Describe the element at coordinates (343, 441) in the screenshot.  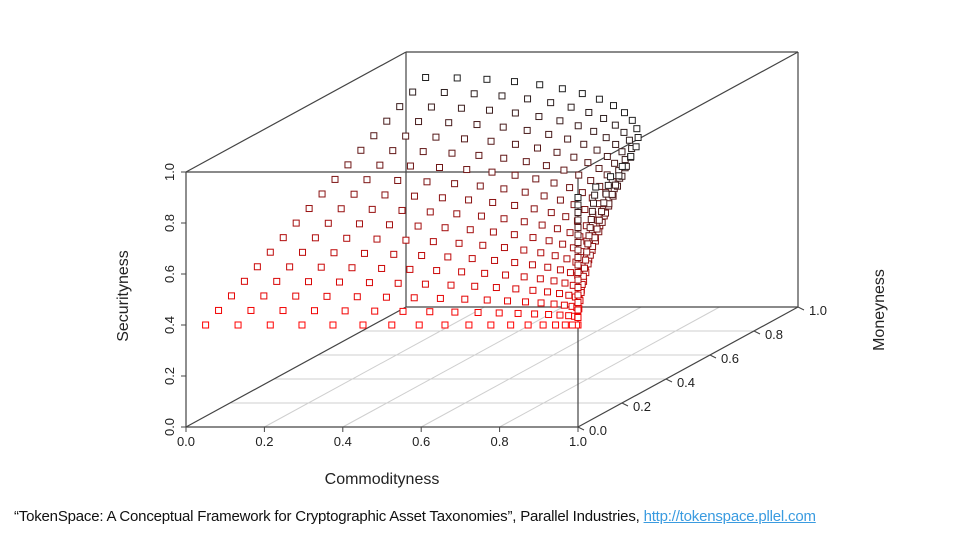
I see `x-tick-label: 0.4` at that location.